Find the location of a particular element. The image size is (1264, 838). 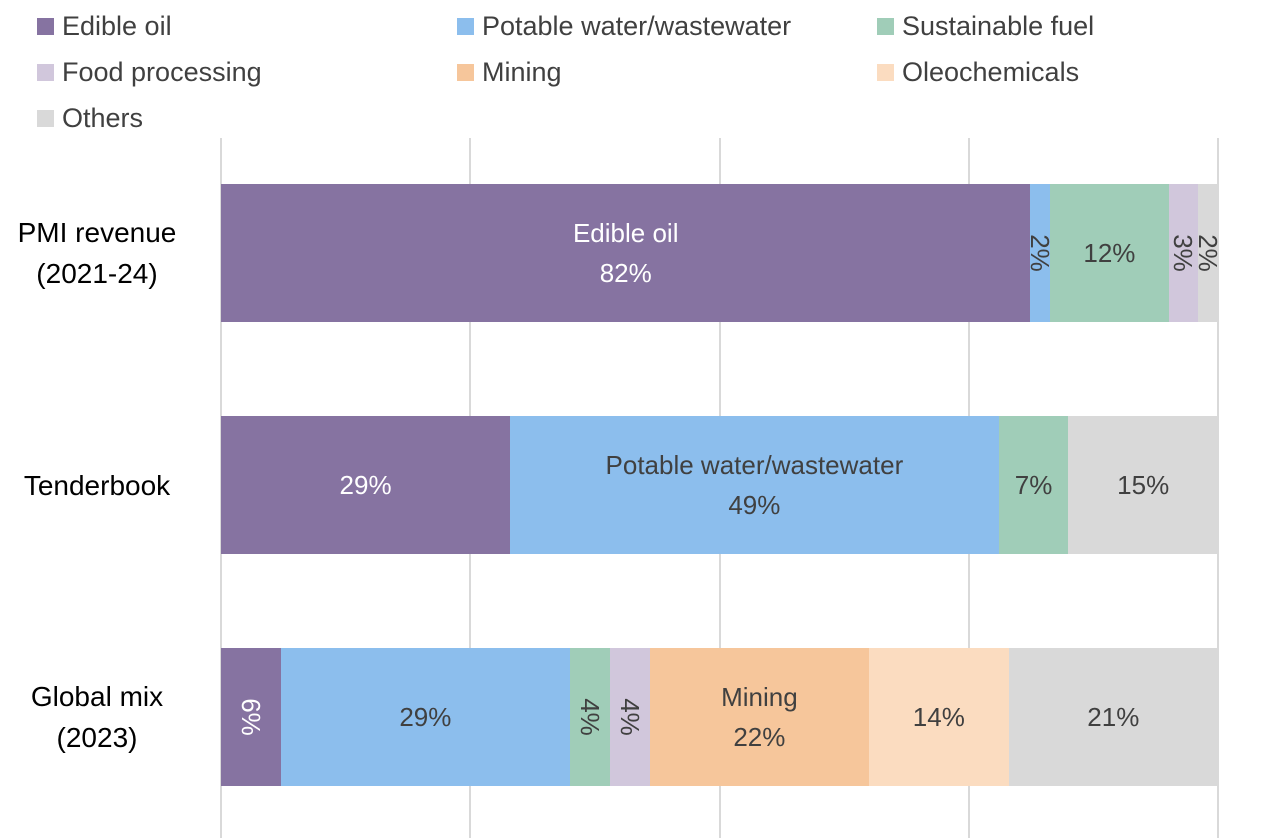

data-label: 2% is located at coordinates (1208, 253).